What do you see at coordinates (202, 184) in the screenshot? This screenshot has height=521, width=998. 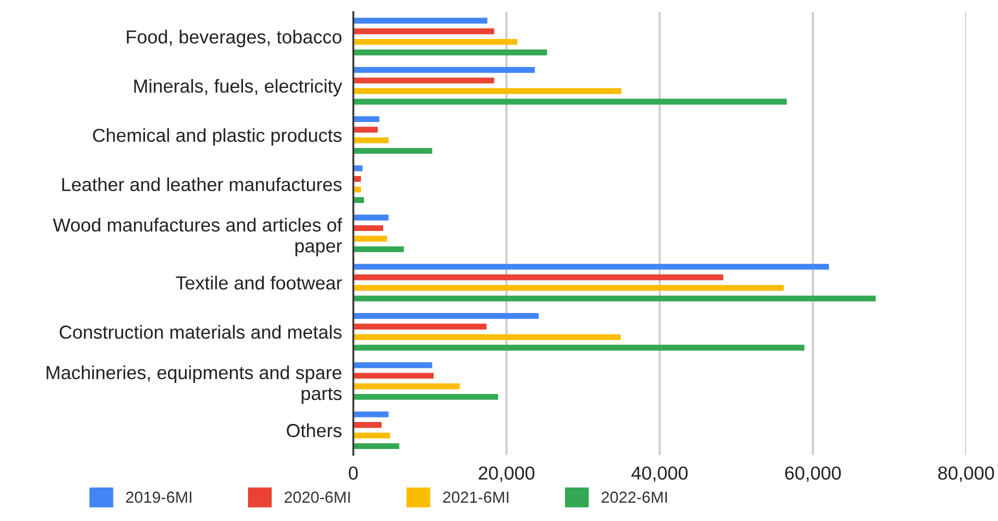 I see `y-tick-label: Leather and leather manufactures` at bounding box center [202, 184].